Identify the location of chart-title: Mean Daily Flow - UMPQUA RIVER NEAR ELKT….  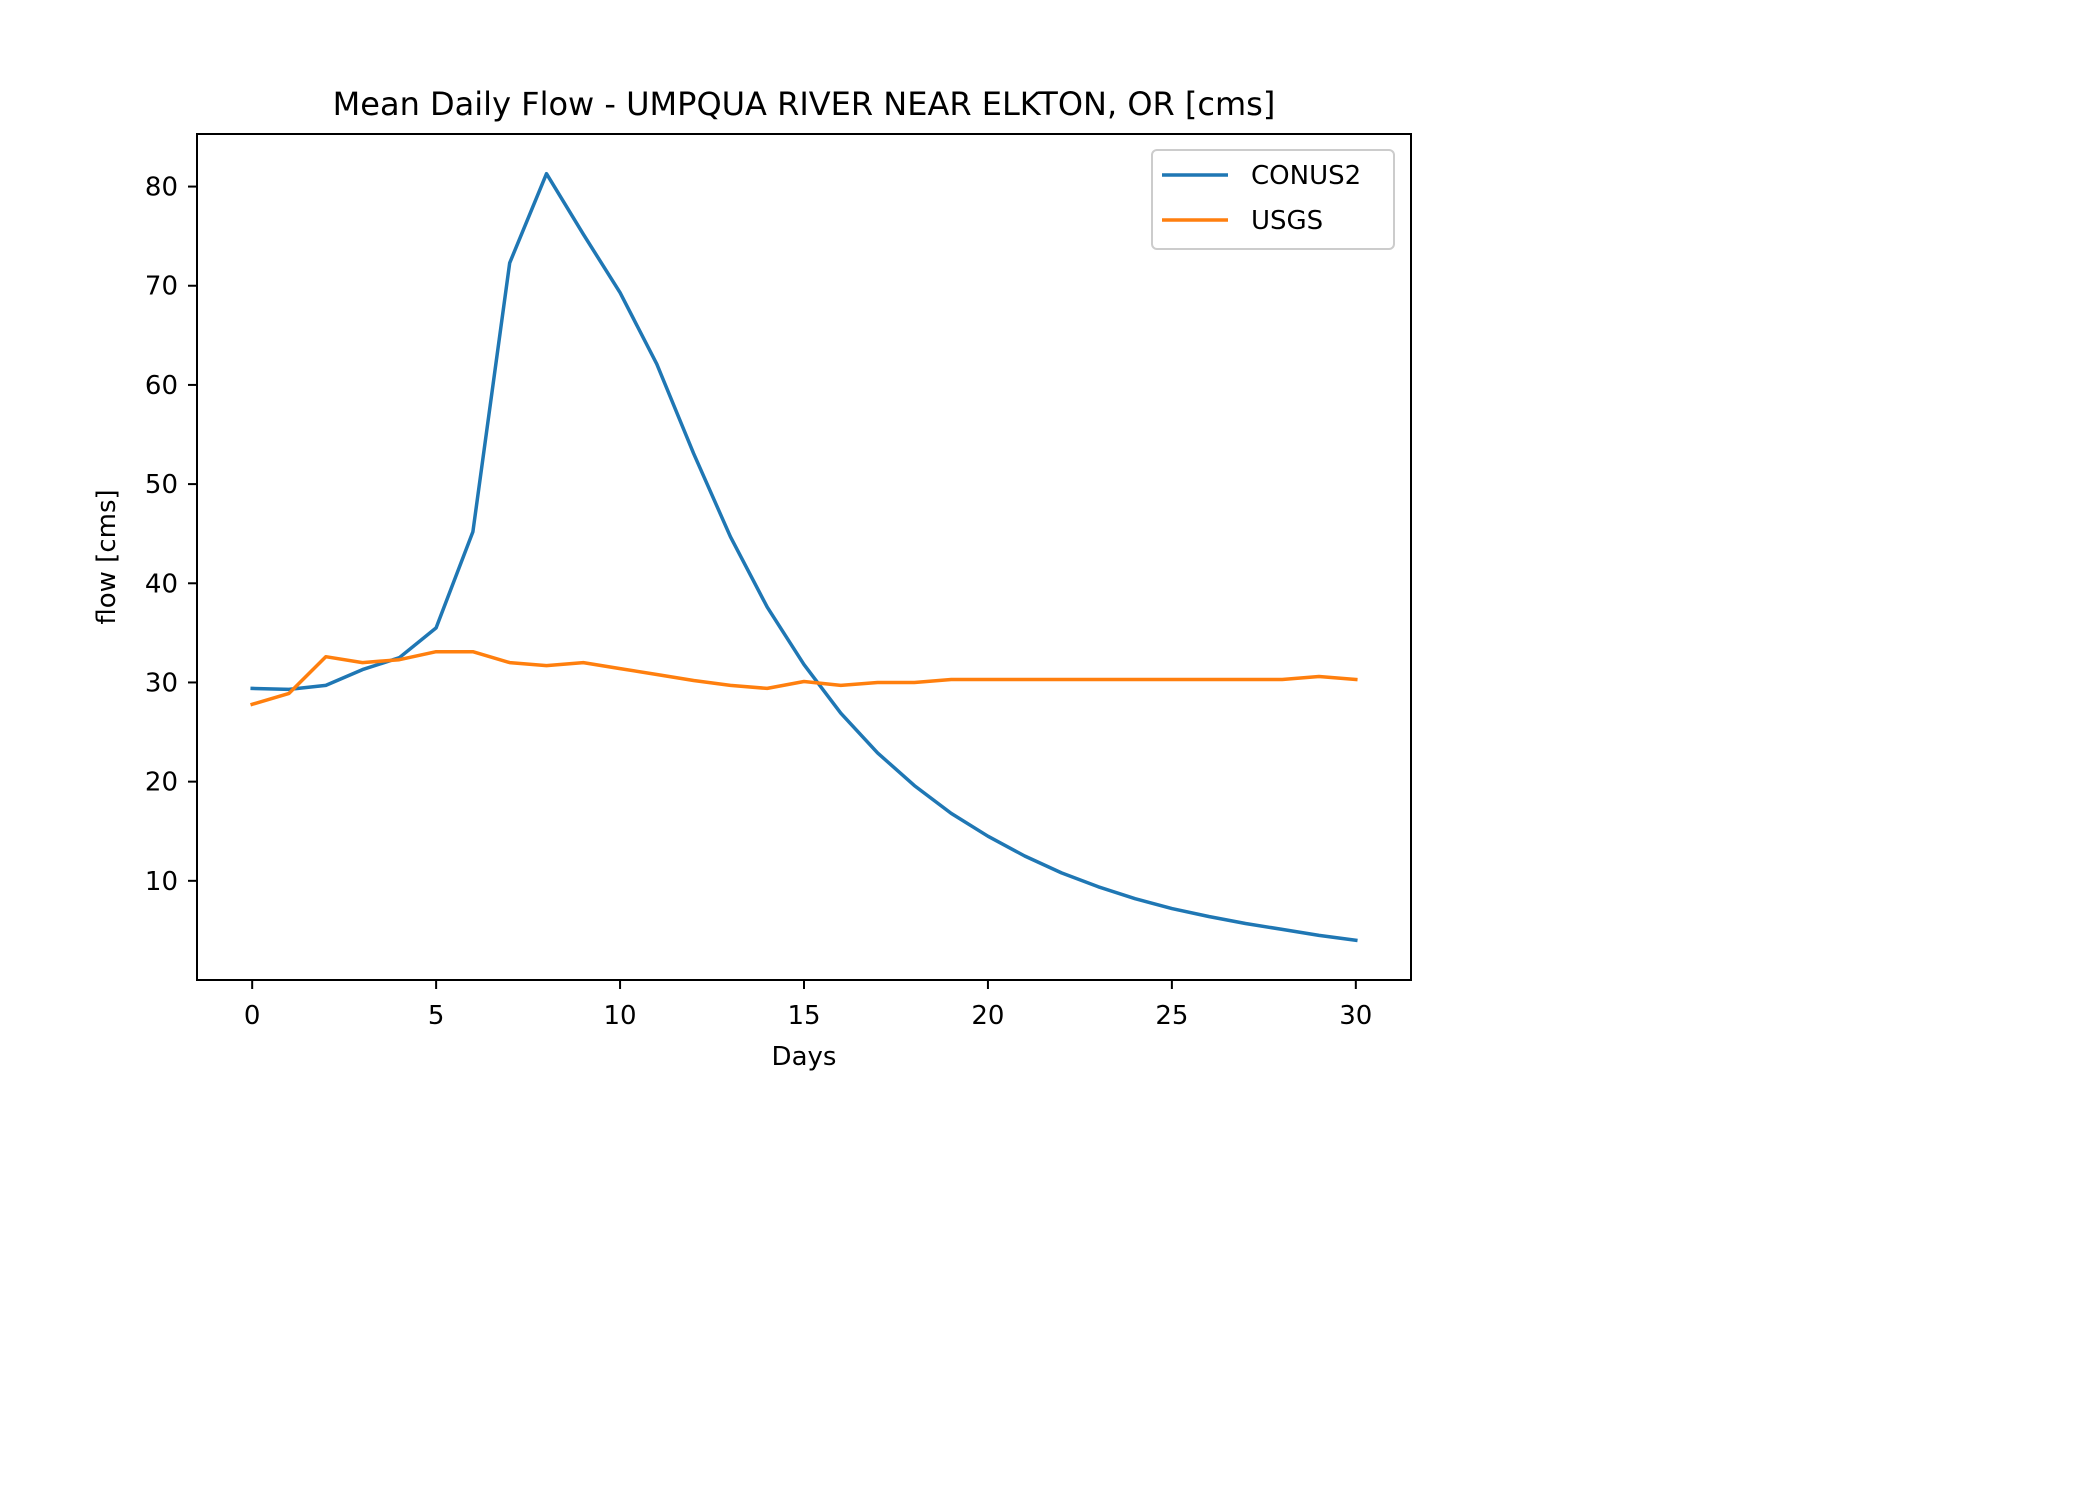
(804, 104).